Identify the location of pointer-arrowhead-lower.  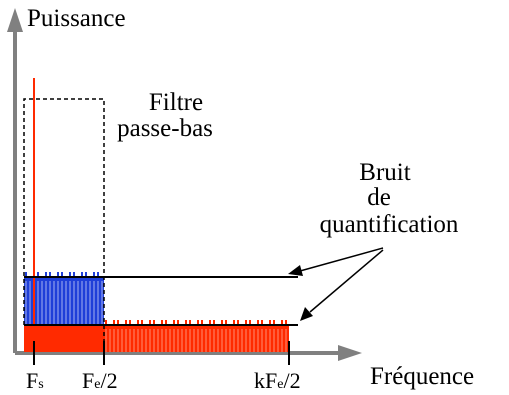
(306, 314).